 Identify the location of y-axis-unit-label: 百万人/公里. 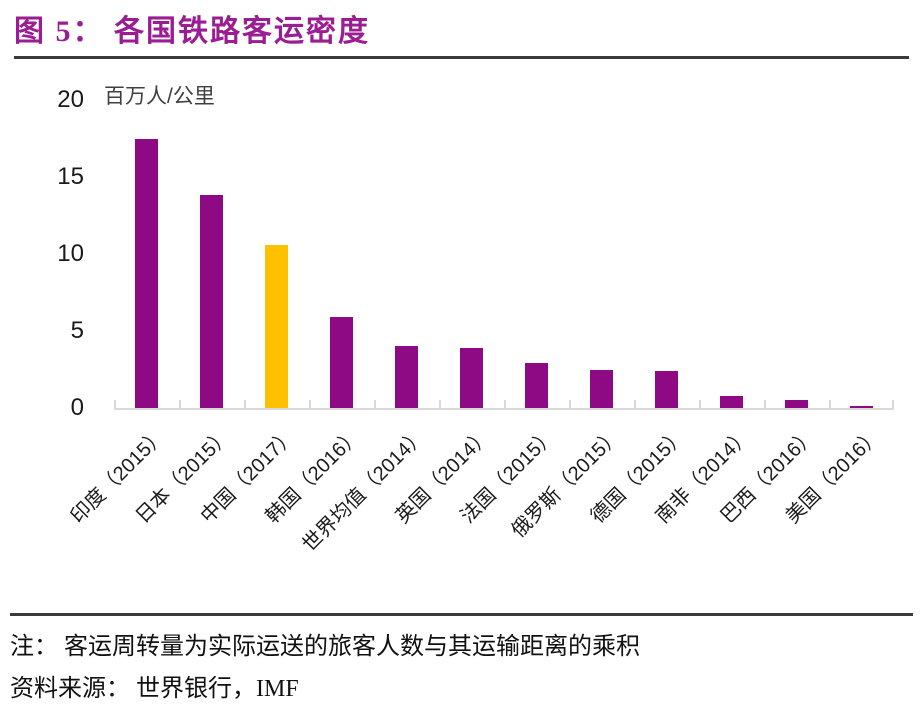
(159, 96).